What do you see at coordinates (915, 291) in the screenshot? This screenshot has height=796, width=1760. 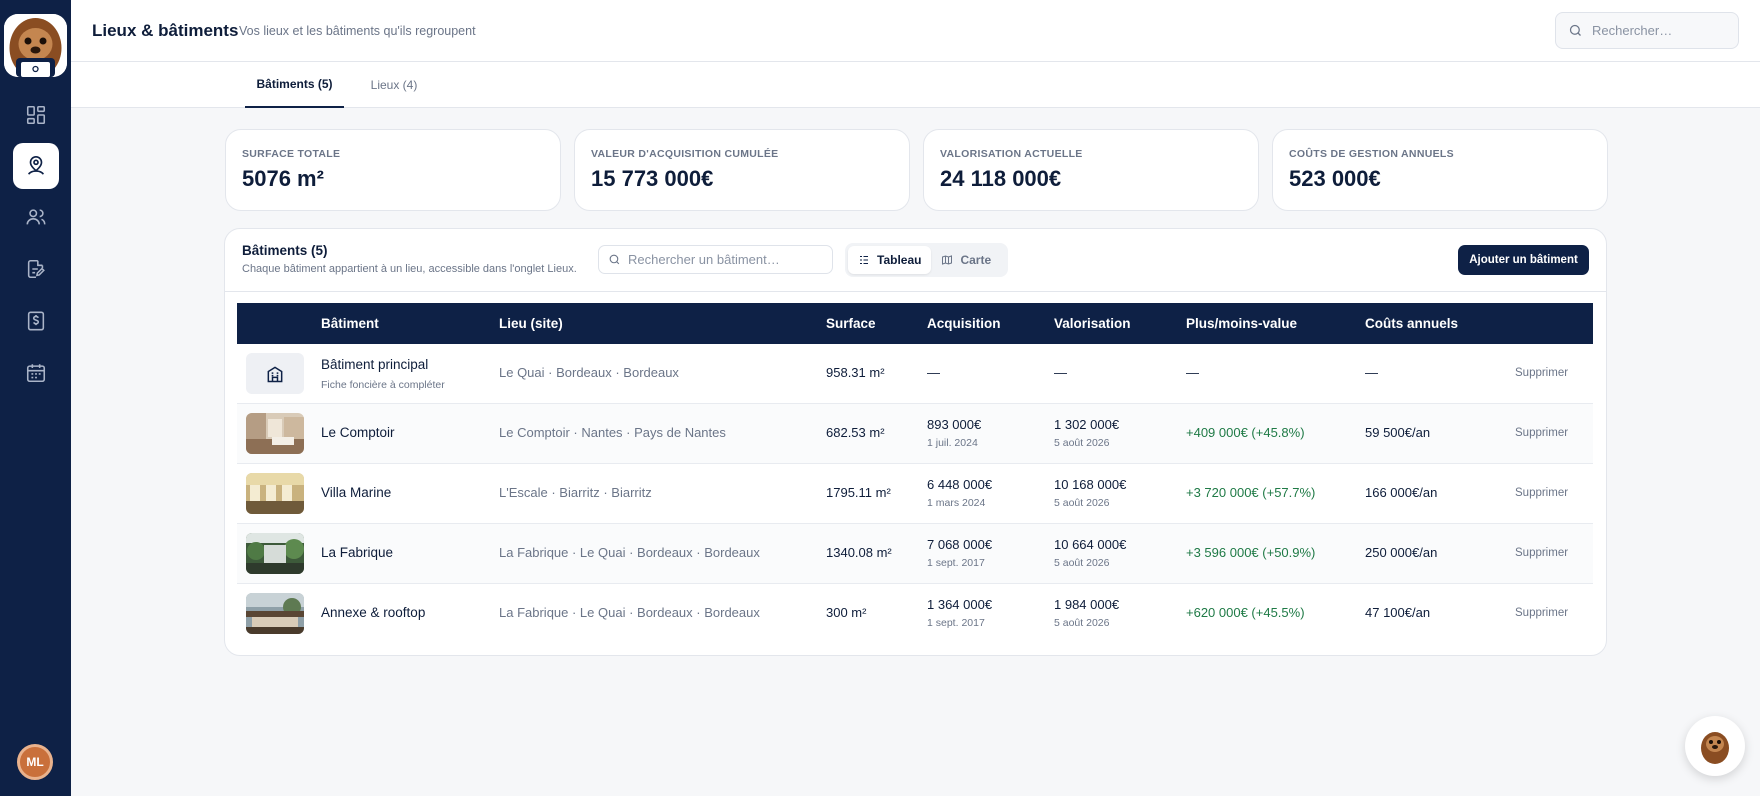 I see `panel-divider` at bounding box center [915, 291].